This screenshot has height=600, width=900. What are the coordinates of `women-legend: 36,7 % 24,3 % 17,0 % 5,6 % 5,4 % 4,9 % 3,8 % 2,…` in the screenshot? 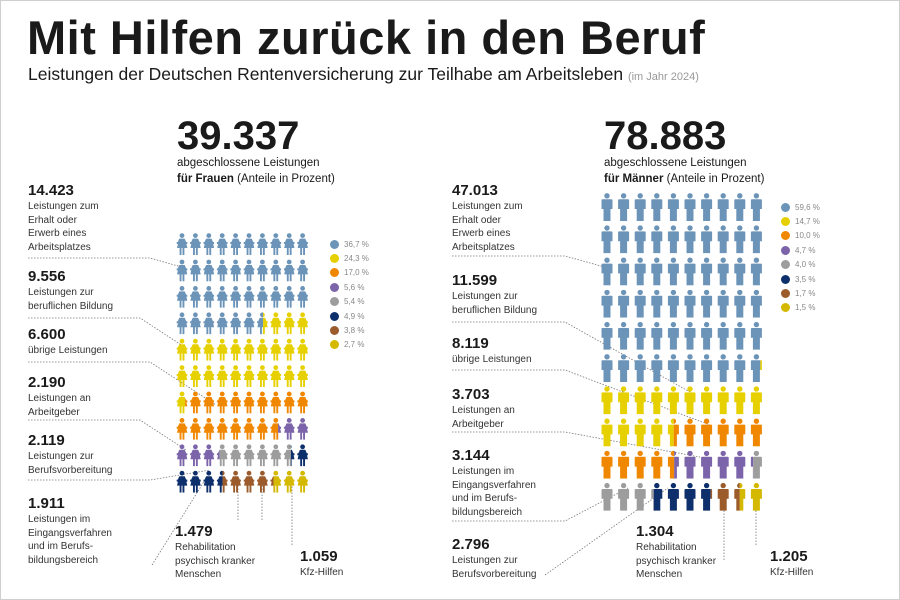 It's located at (349, 294).